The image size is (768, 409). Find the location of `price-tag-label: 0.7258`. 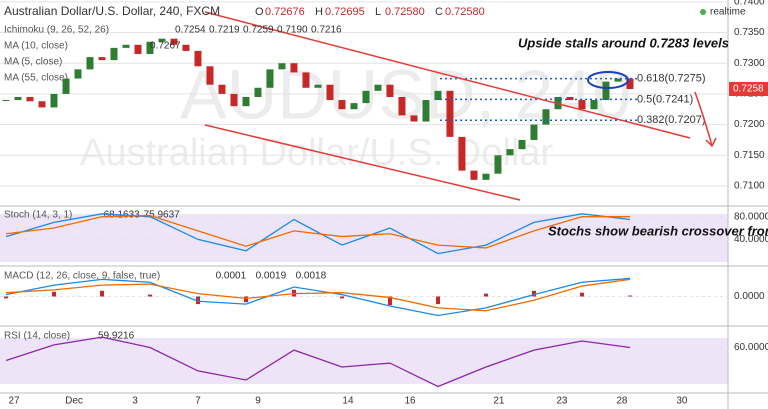

price-tag-label: 0.7258 is located at coordinates (748, 89).